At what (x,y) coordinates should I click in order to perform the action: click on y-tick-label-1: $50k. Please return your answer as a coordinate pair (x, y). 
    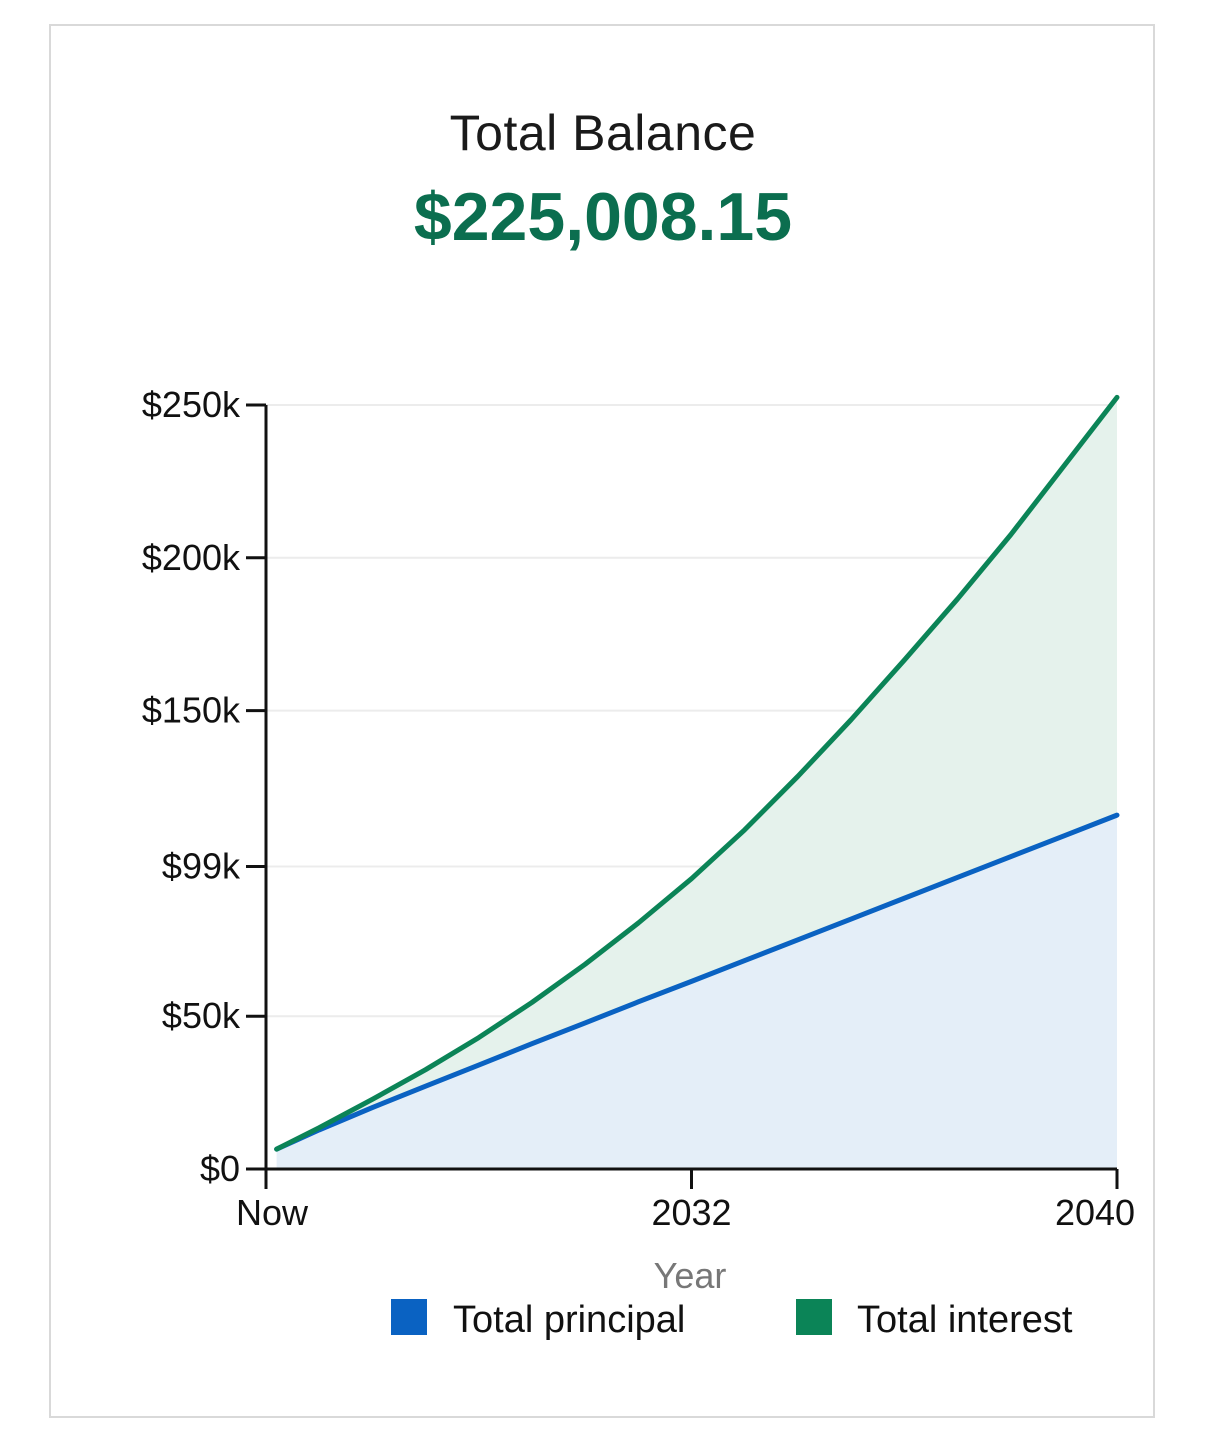
    Looking at the image, I should click on (201, 1015).